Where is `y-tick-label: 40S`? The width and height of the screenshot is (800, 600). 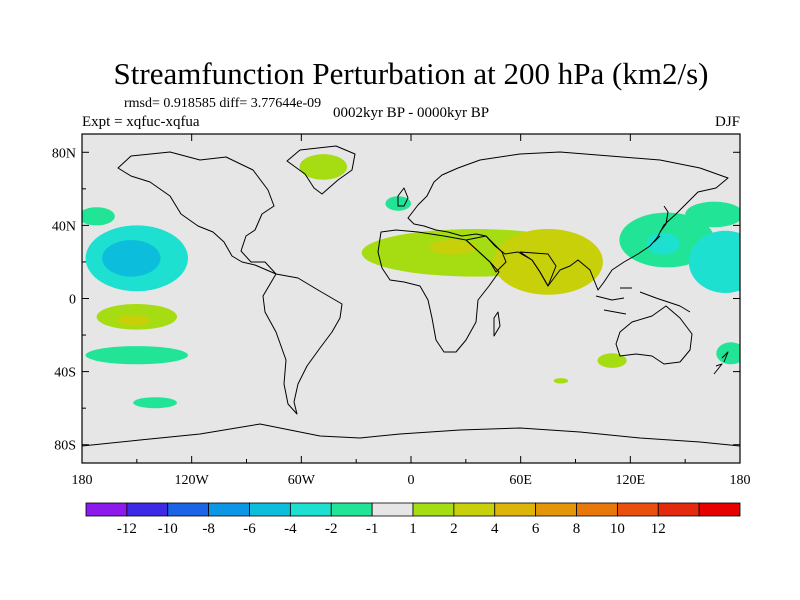 y-tick-label: 40S is located at coordinates (65, 373).